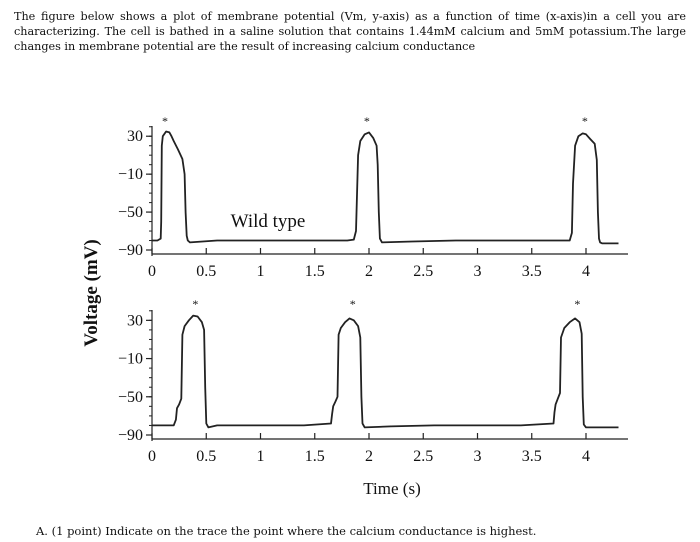  What do you see at coordinates (268, 221) in the screenshot?
I see `wild-type-annotation: Wild type` at bounding box center [268, 221].